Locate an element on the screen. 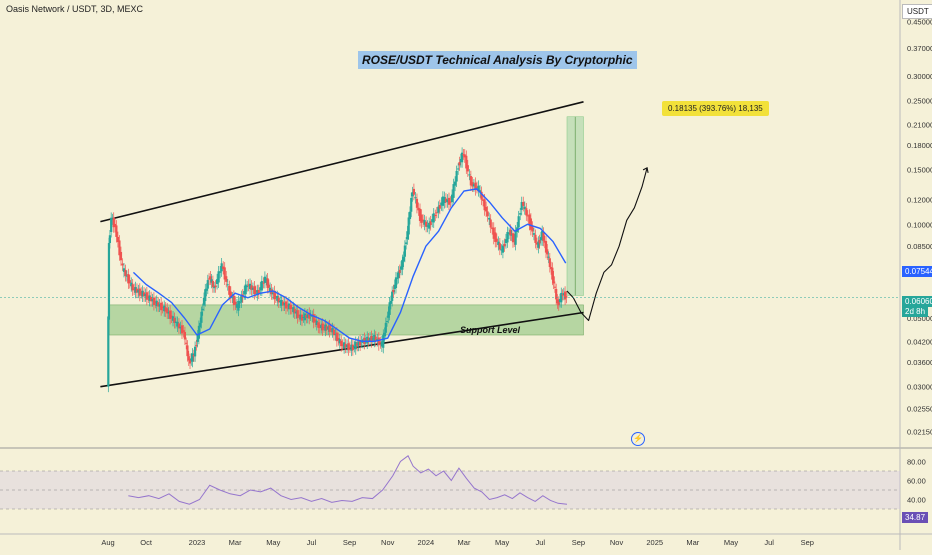 The height and width of the screenshot is (555, 932). currency-badge: USDT is located at coordinates (917, 11).